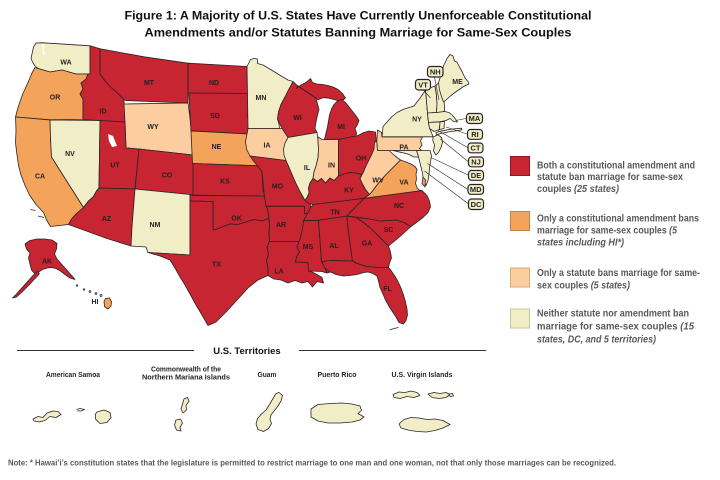 This screenshot has width=720, height=480. I want to click on svg-text:Only a statute bans marriage f: Only a statute bans marriage for same-, so click(618, 273).